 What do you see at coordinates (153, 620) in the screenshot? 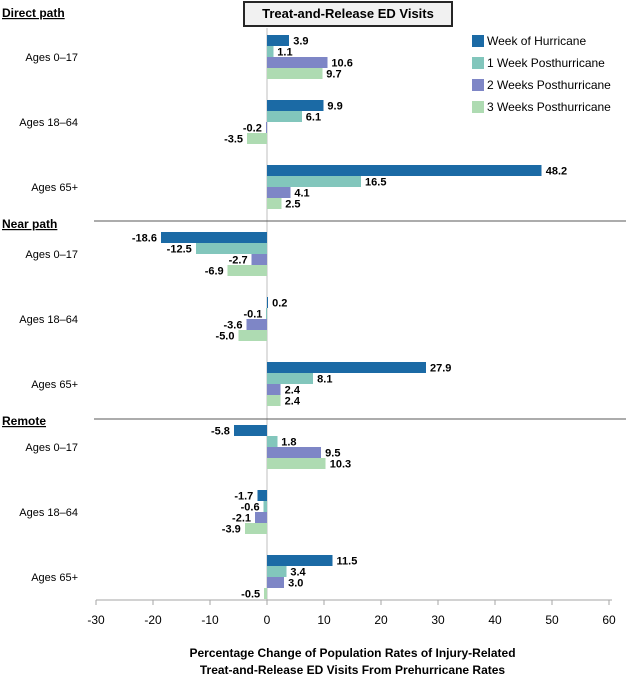
I see `axis-tick-label: -20` at bounding box center [153, 620].